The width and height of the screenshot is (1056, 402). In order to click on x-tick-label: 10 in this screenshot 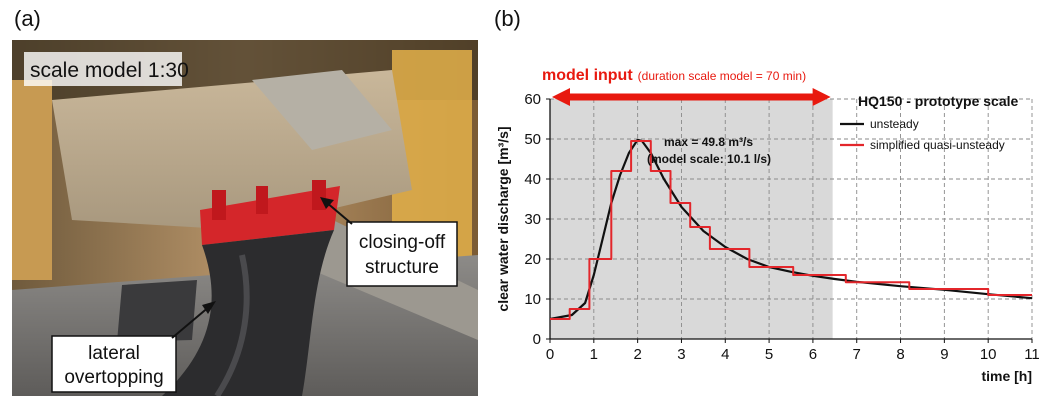, I will do `click(988, 354)`.